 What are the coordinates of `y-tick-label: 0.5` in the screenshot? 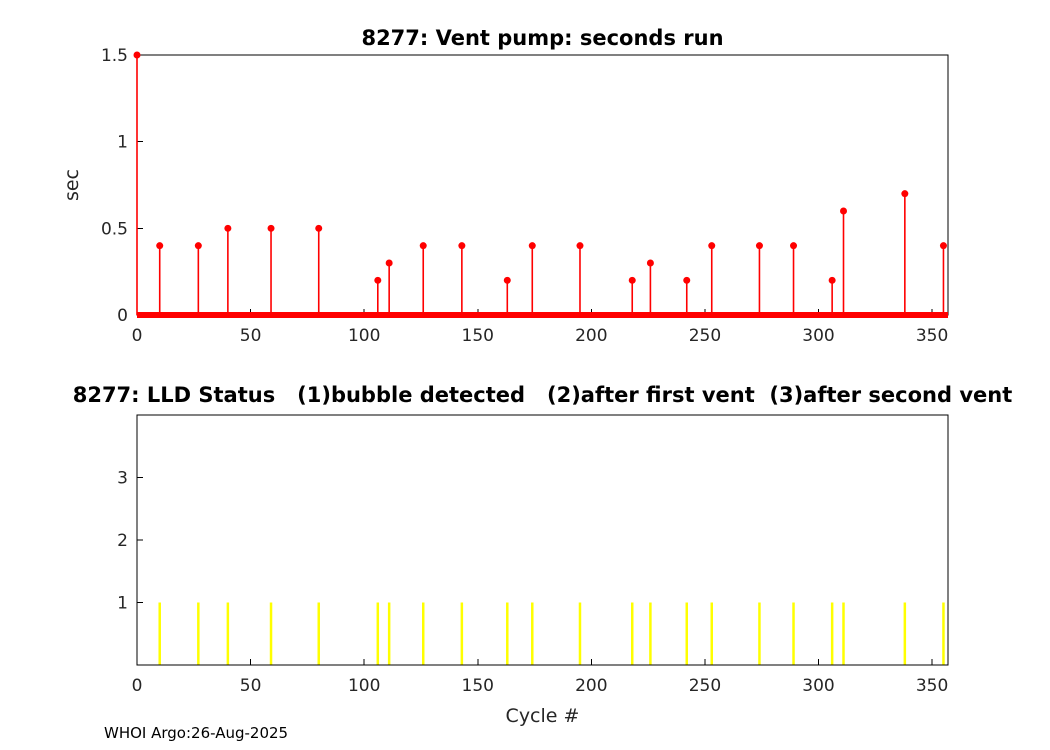 It's located at (114, 229).